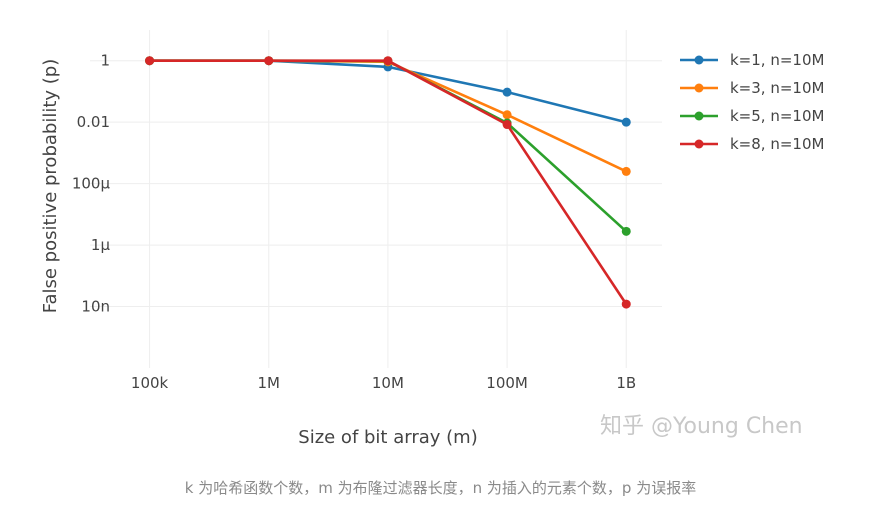 Image resolution: width=881 pixels, height=521 pixels. I want to click on y-tick-label: 10n, so click(95, 307).